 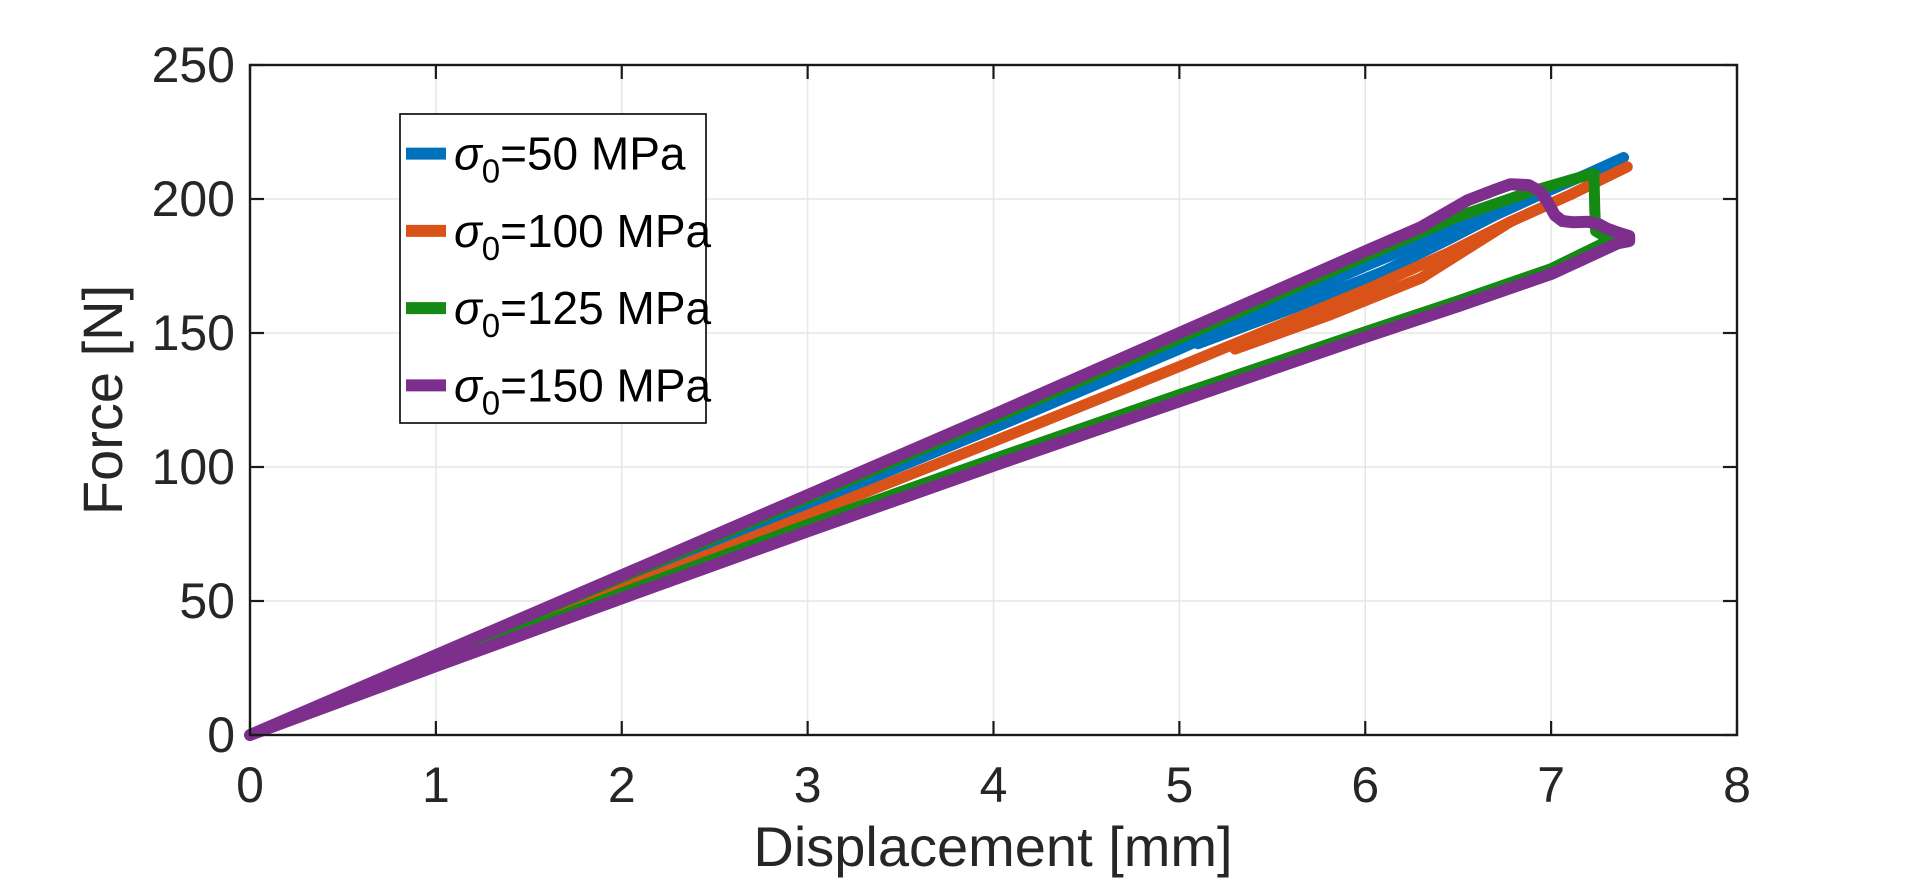 What do you see at coordinates (1551, 785) in the screenshot?
I see `x-tick-label-7: 7` at bounding box center [1551, 785].